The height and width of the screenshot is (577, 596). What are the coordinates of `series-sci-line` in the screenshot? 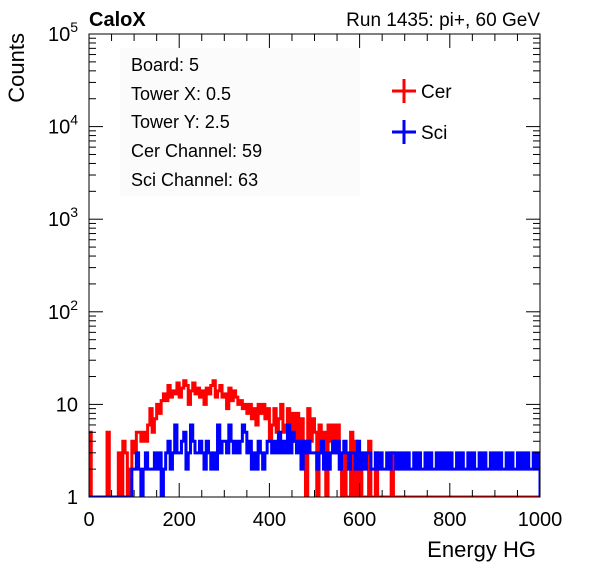 It's located at (314, 460).